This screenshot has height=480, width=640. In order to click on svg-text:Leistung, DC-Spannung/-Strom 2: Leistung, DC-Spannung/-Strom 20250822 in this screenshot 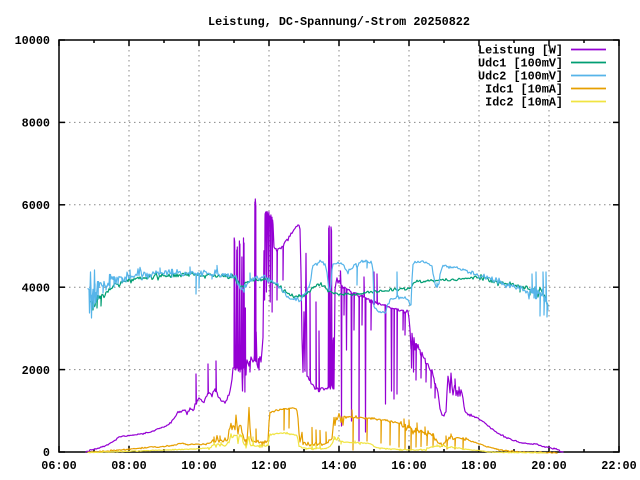, I will do `click(339, 22)`.